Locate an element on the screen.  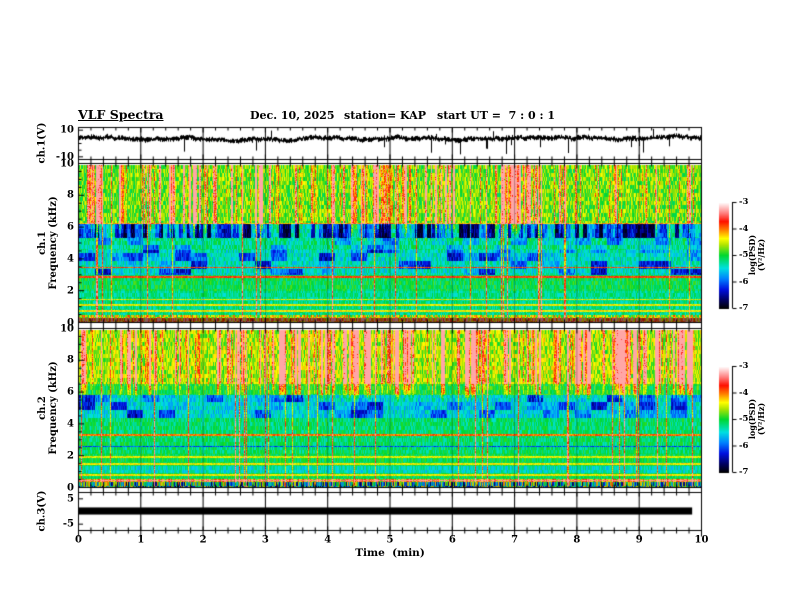
tick-label: -10 is located at coordinates (64, 157).